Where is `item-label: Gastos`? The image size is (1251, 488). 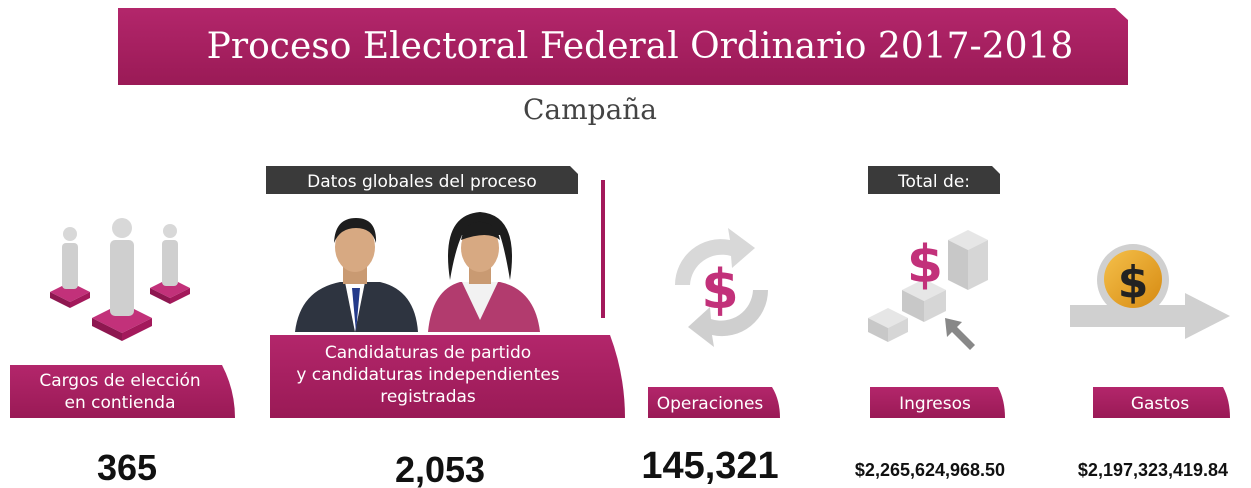 item-label: Gastos is located at coordinates (1160, 404).